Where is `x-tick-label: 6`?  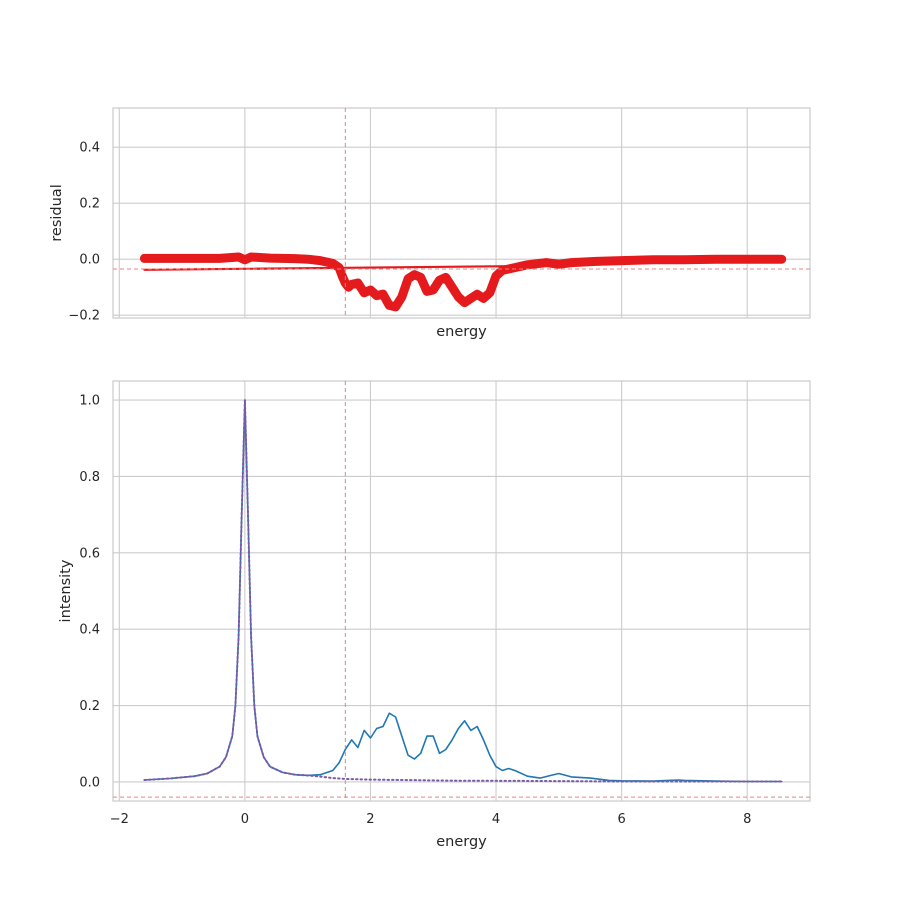
x-tick-label: 6 is located at coordinates (621, 819).